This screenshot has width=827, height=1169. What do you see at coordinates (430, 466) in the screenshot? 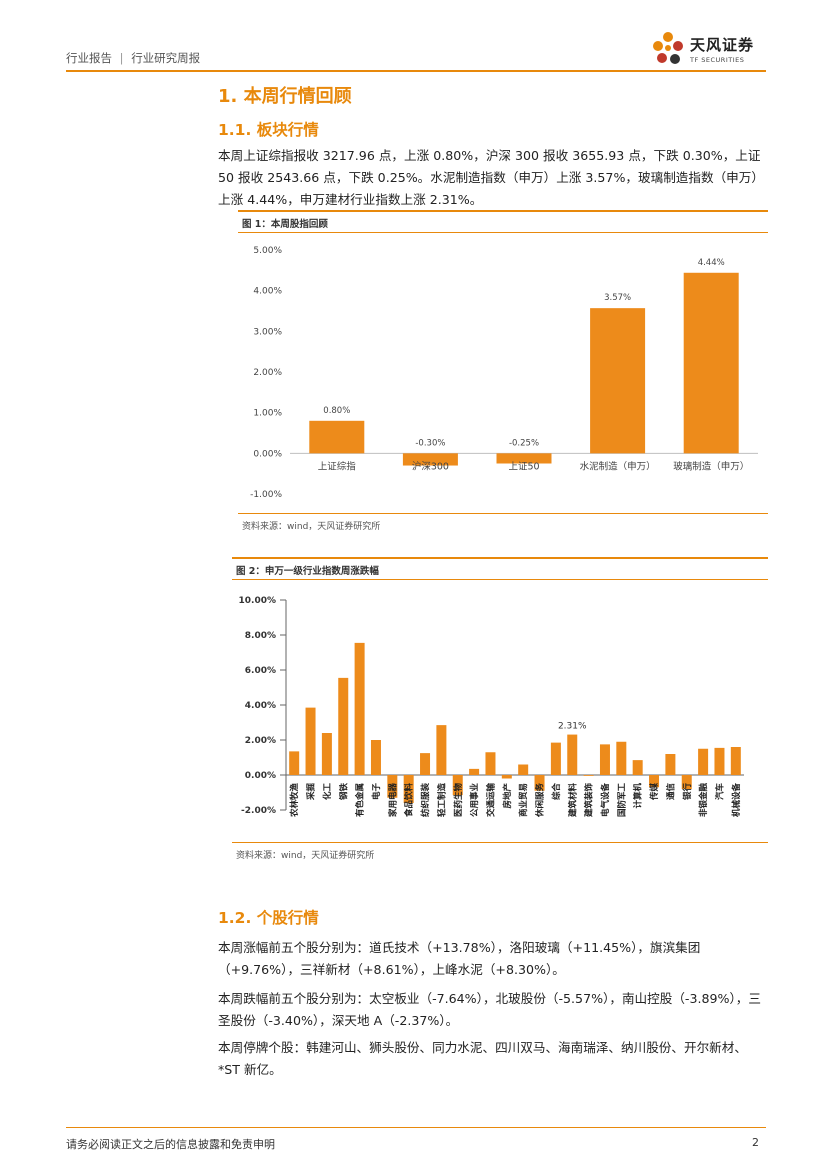
I see `category-label: 沪深300` at bounding box center [430, 466].